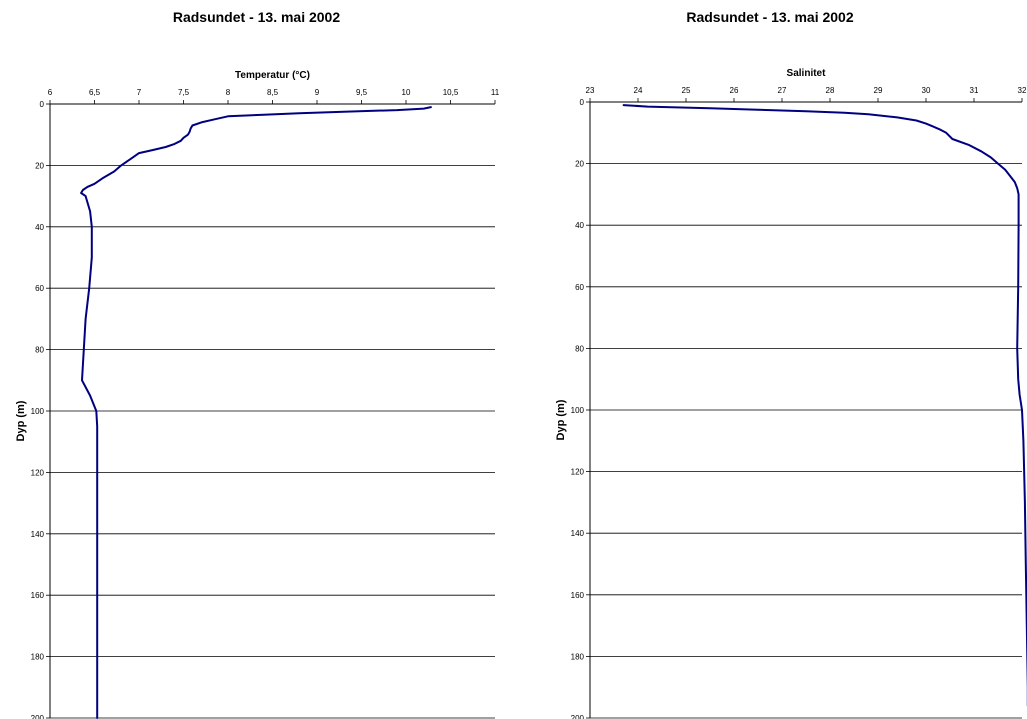 This screenshot has height=719, width=1027. What do you see at coordinates (362, 92) in the screenshot?
I see `x-tick-label: 9,5` at bounding box center [362, 92].